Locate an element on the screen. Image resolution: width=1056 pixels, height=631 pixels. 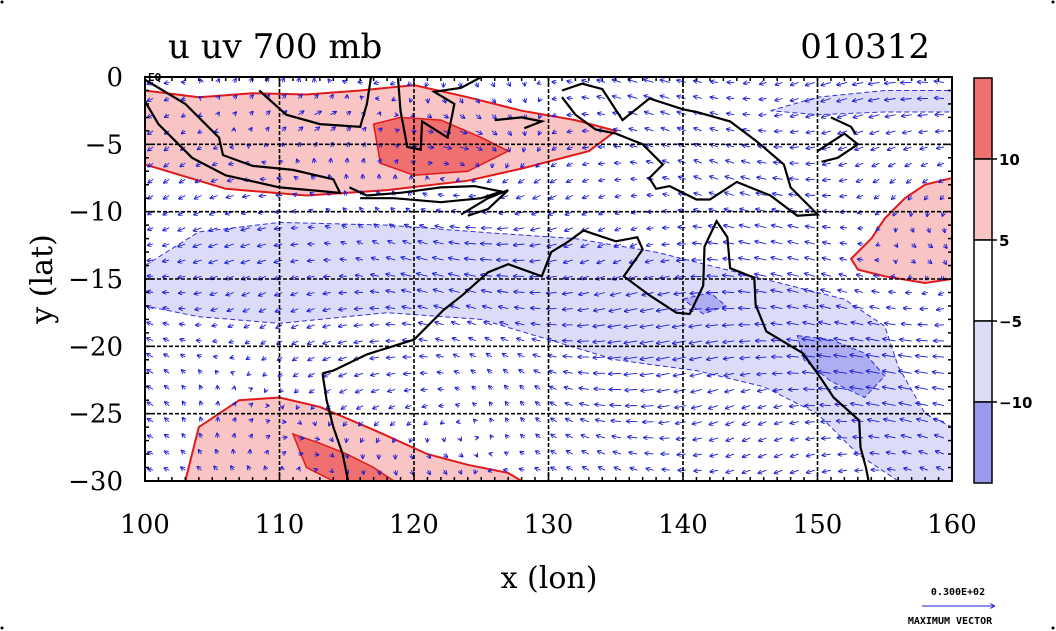
colorbar-swatch is located at coordinates (983, 280).